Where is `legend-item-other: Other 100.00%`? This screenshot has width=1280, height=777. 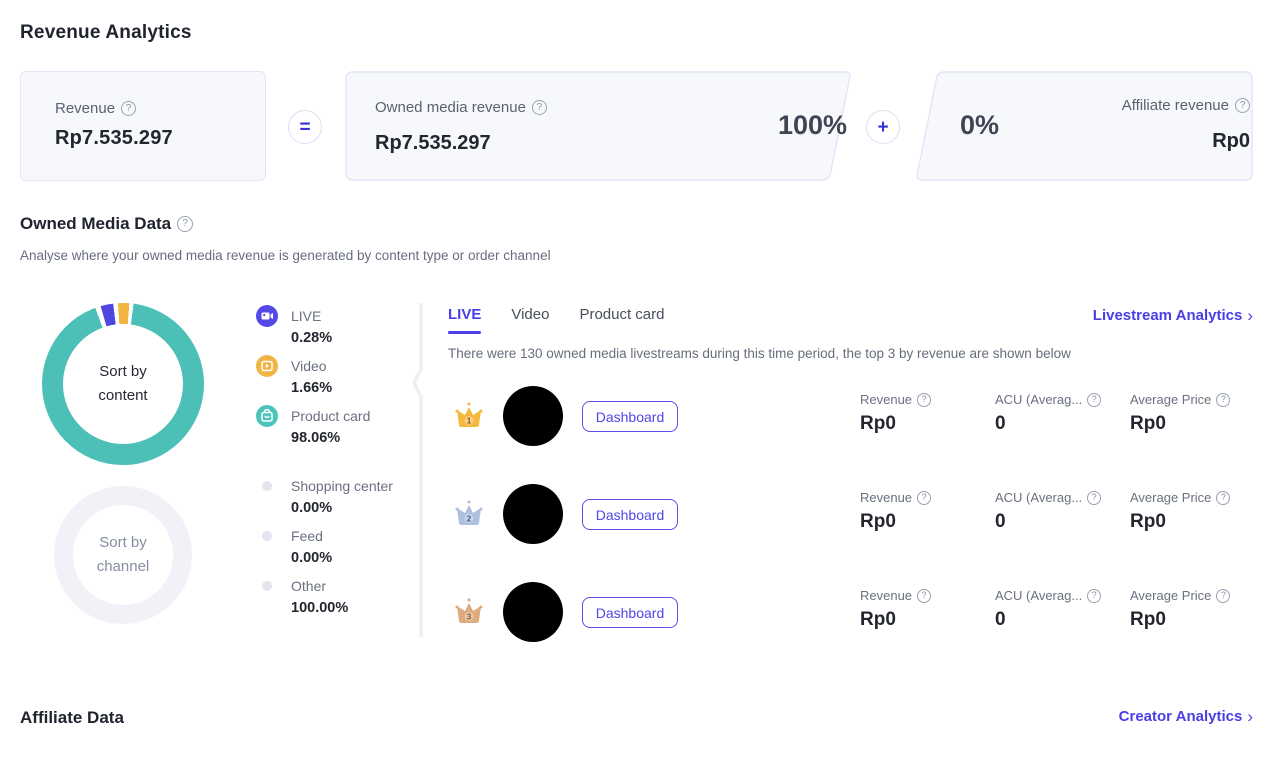 legend-item-other: Other 100.00% is located at coordinates (336, 597).